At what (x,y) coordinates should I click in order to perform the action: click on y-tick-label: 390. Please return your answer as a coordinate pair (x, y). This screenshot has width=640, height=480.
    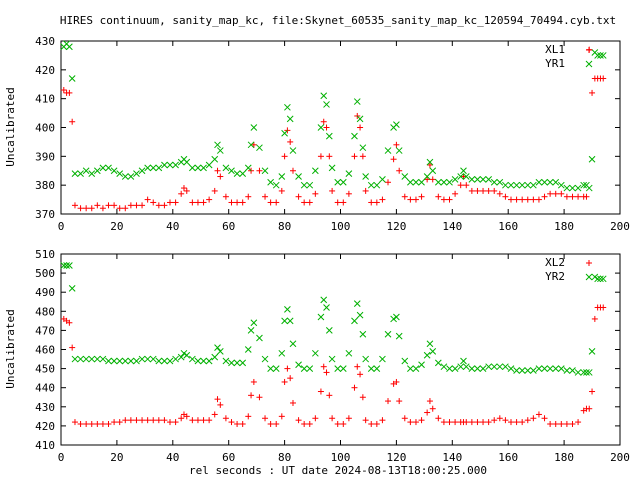
    Looking at the image, I should click on (45, 156).